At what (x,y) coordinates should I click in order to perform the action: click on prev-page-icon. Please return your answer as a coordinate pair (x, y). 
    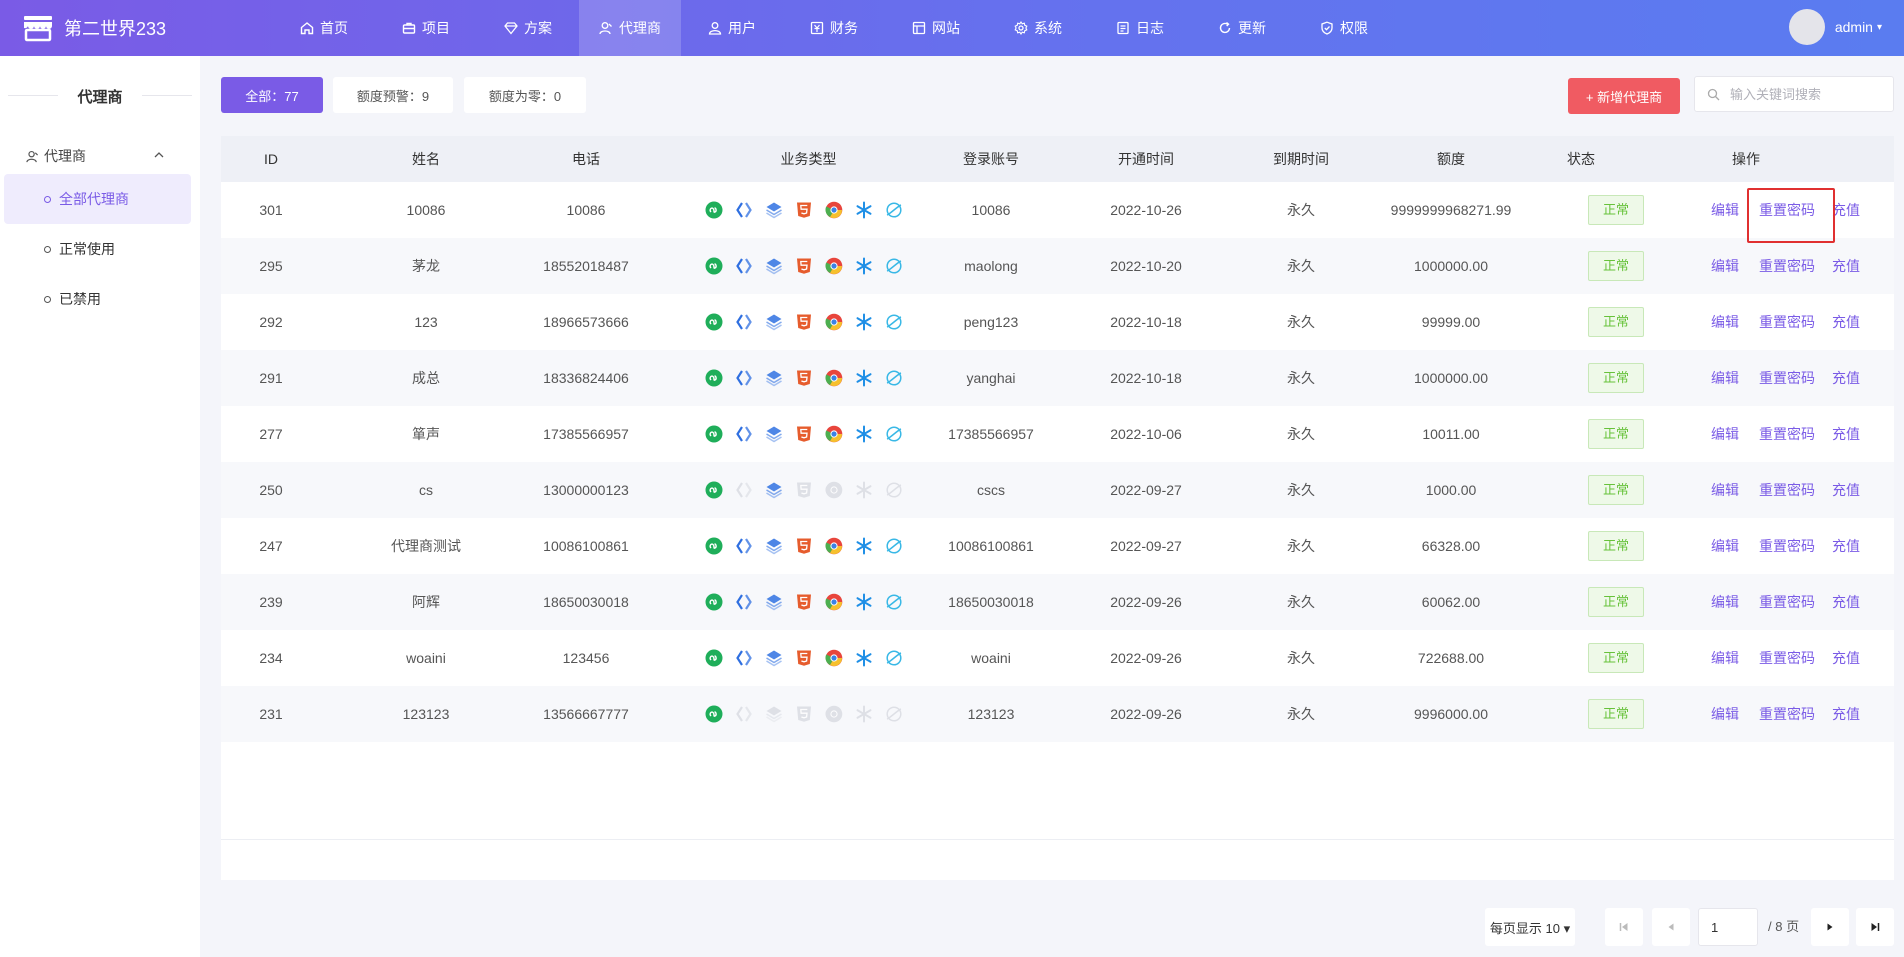
    Looking at the image, I should click on (1671, 927).